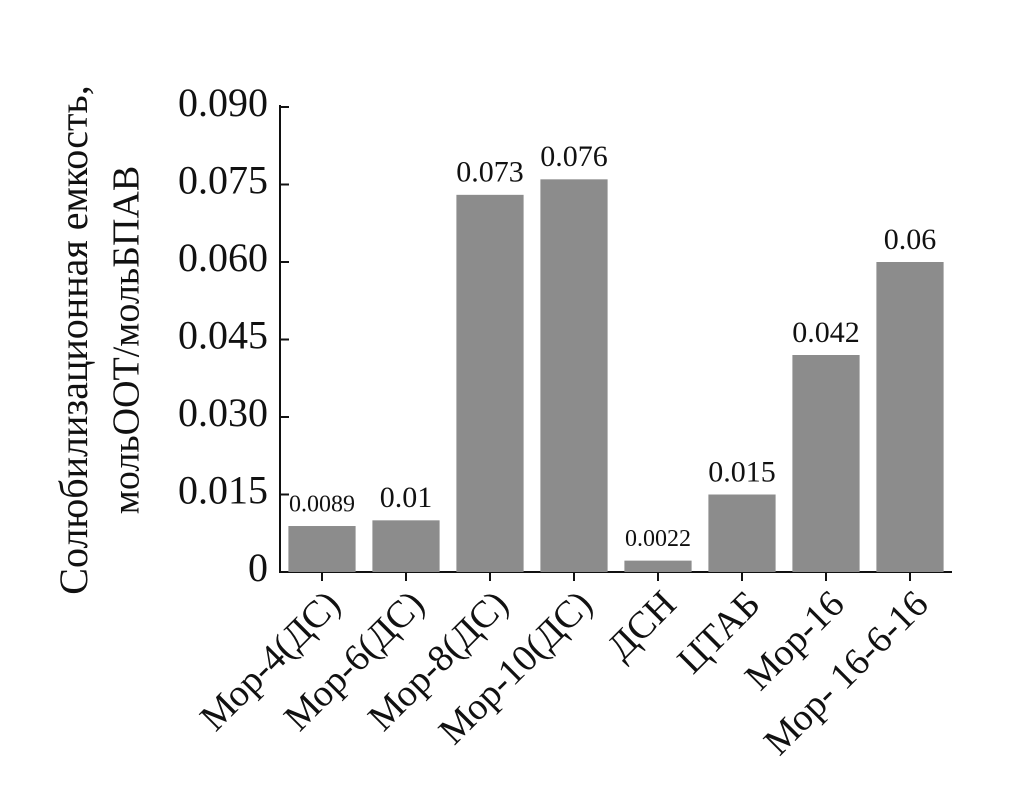  I want to click on data-label: 0.015, so click(742, 471).